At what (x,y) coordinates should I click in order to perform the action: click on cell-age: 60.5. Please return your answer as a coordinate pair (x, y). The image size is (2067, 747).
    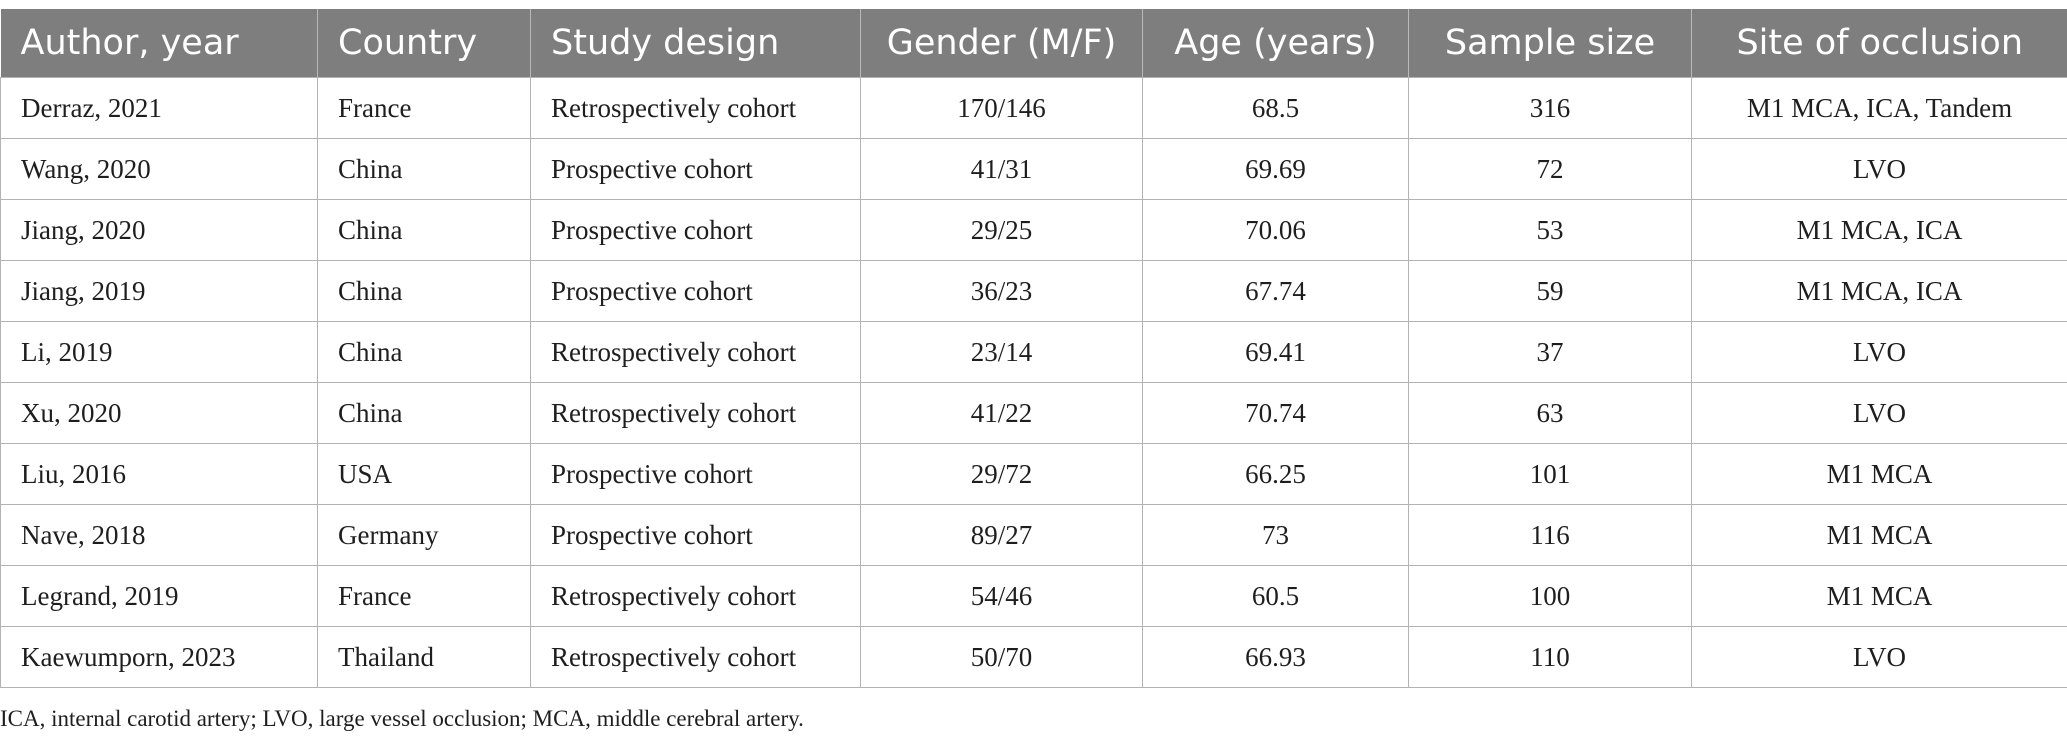
    Looking at the image, I should click on (1275, 596).